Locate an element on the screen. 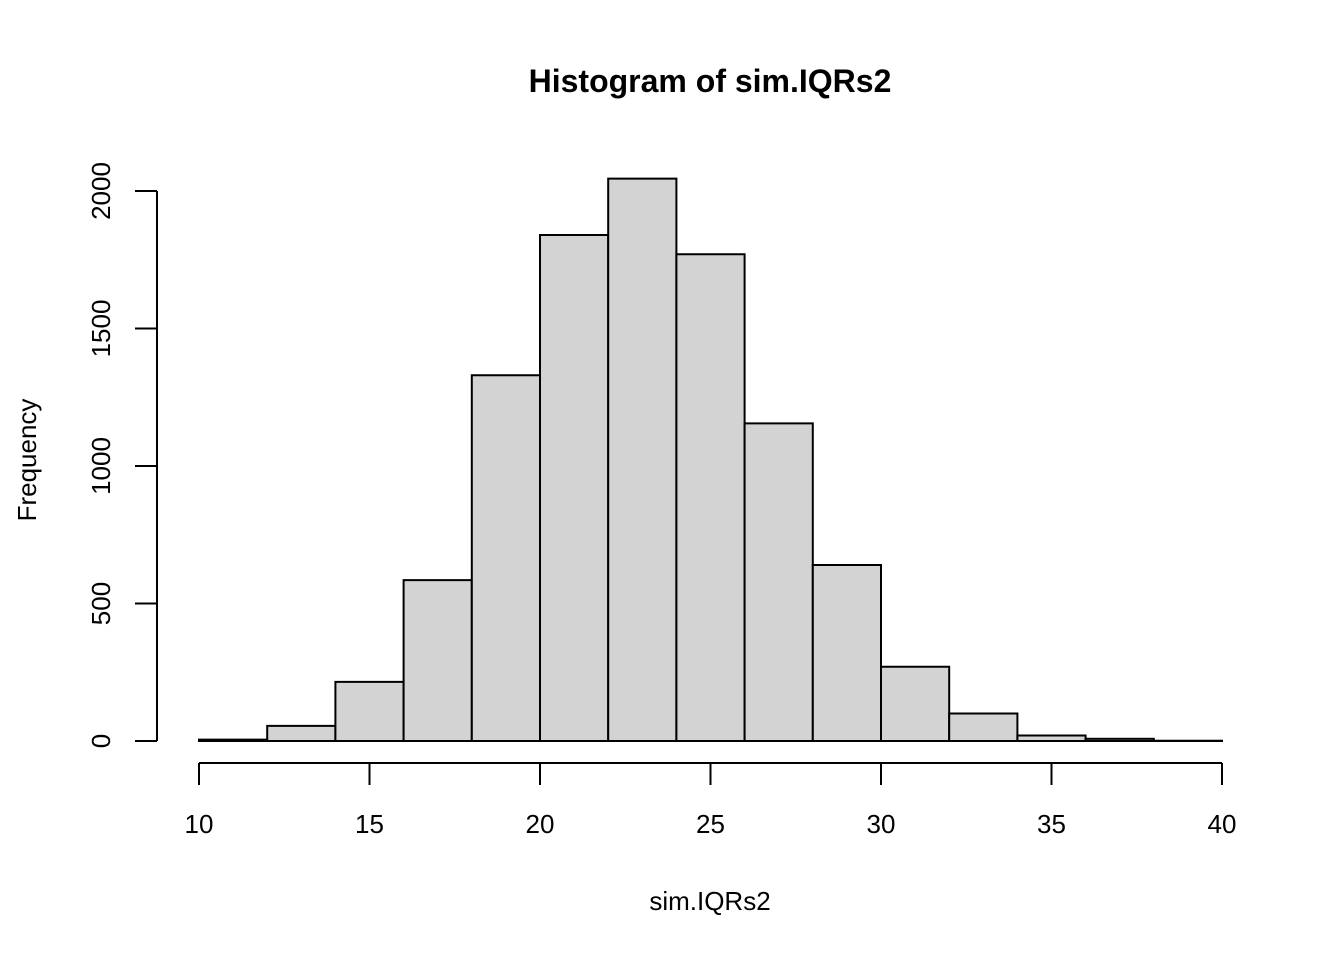  y-axis-label: Frequency is located at coordinates (27, 460).